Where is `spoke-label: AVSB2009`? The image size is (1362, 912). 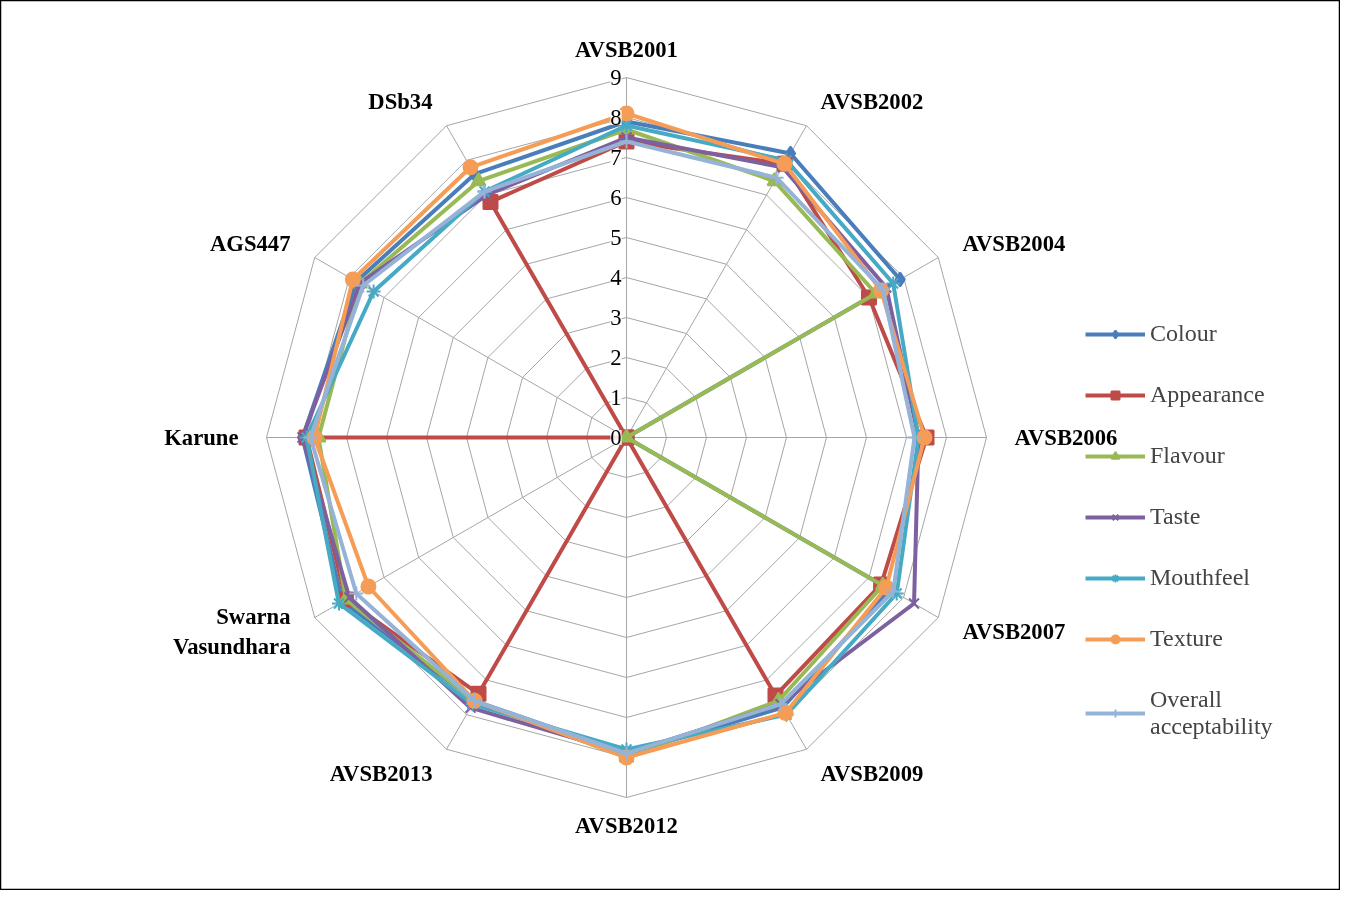
spoke-label: AVSB2009 is located at coordinates (872, 774).